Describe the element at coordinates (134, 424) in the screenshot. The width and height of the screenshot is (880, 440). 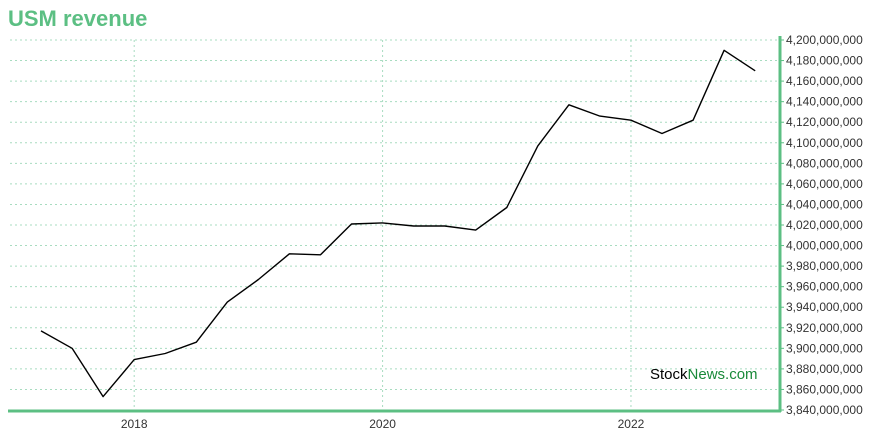
I see `x-tick-label: 2018` at that location.